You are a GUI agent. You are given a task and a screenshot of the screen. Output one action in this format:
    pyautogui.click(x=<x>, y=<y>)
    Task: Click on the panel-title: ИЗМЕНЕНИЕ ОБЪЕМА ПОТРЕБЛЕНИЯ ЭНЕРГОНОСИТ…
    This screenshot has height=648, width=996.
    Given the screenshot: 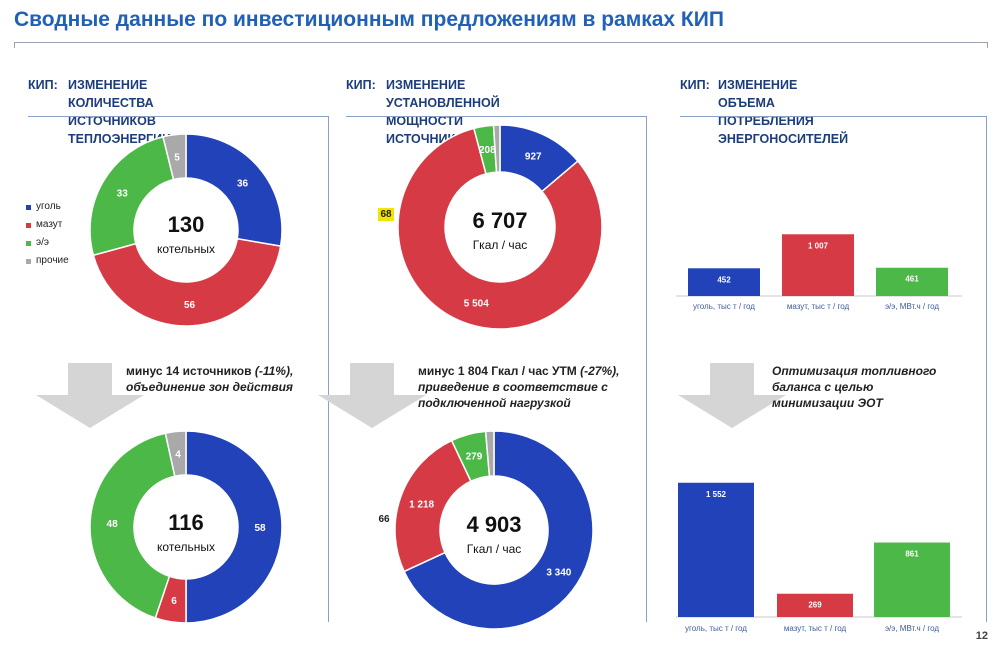 What is the action you would take?
    pyautogui.click(x=783, y=112)
    